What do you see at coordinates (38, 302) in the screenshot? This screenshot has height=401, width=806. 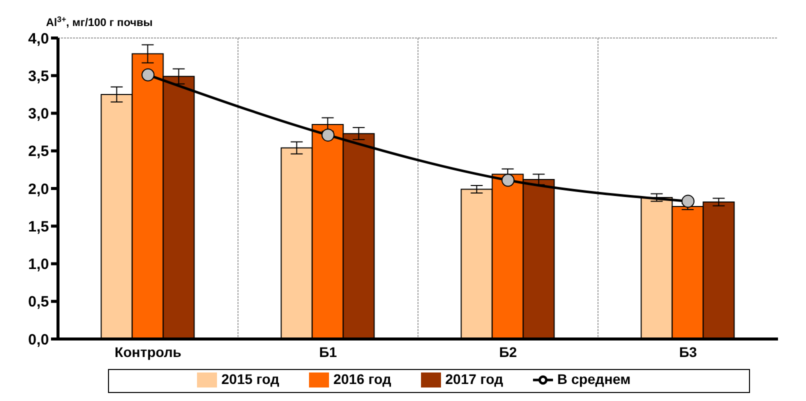 I see `y-tick-label: 0,5` at bounding box center [38, 302].